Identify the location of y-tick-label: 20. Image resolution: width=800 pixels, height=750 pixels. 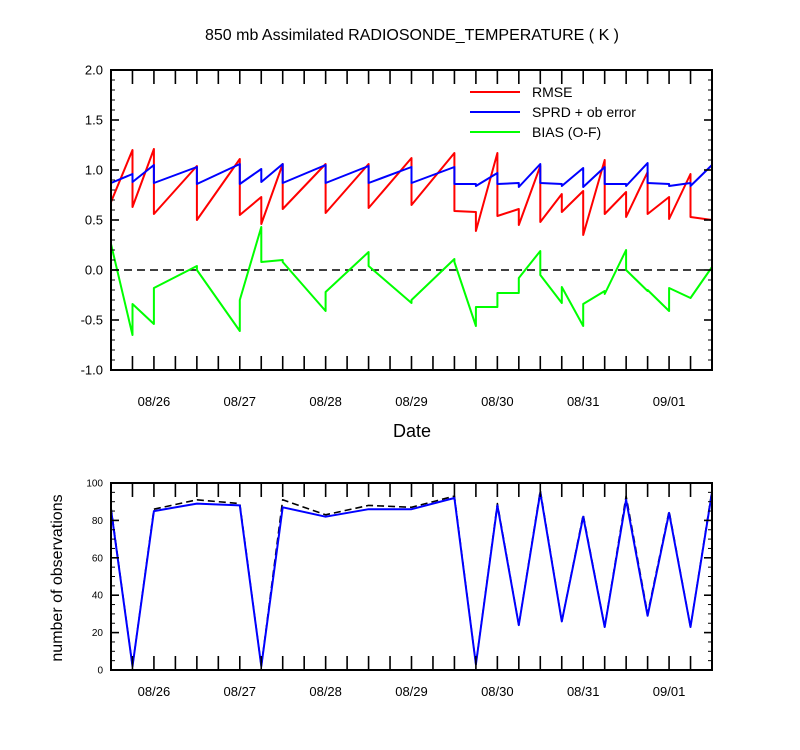
(98, 633).